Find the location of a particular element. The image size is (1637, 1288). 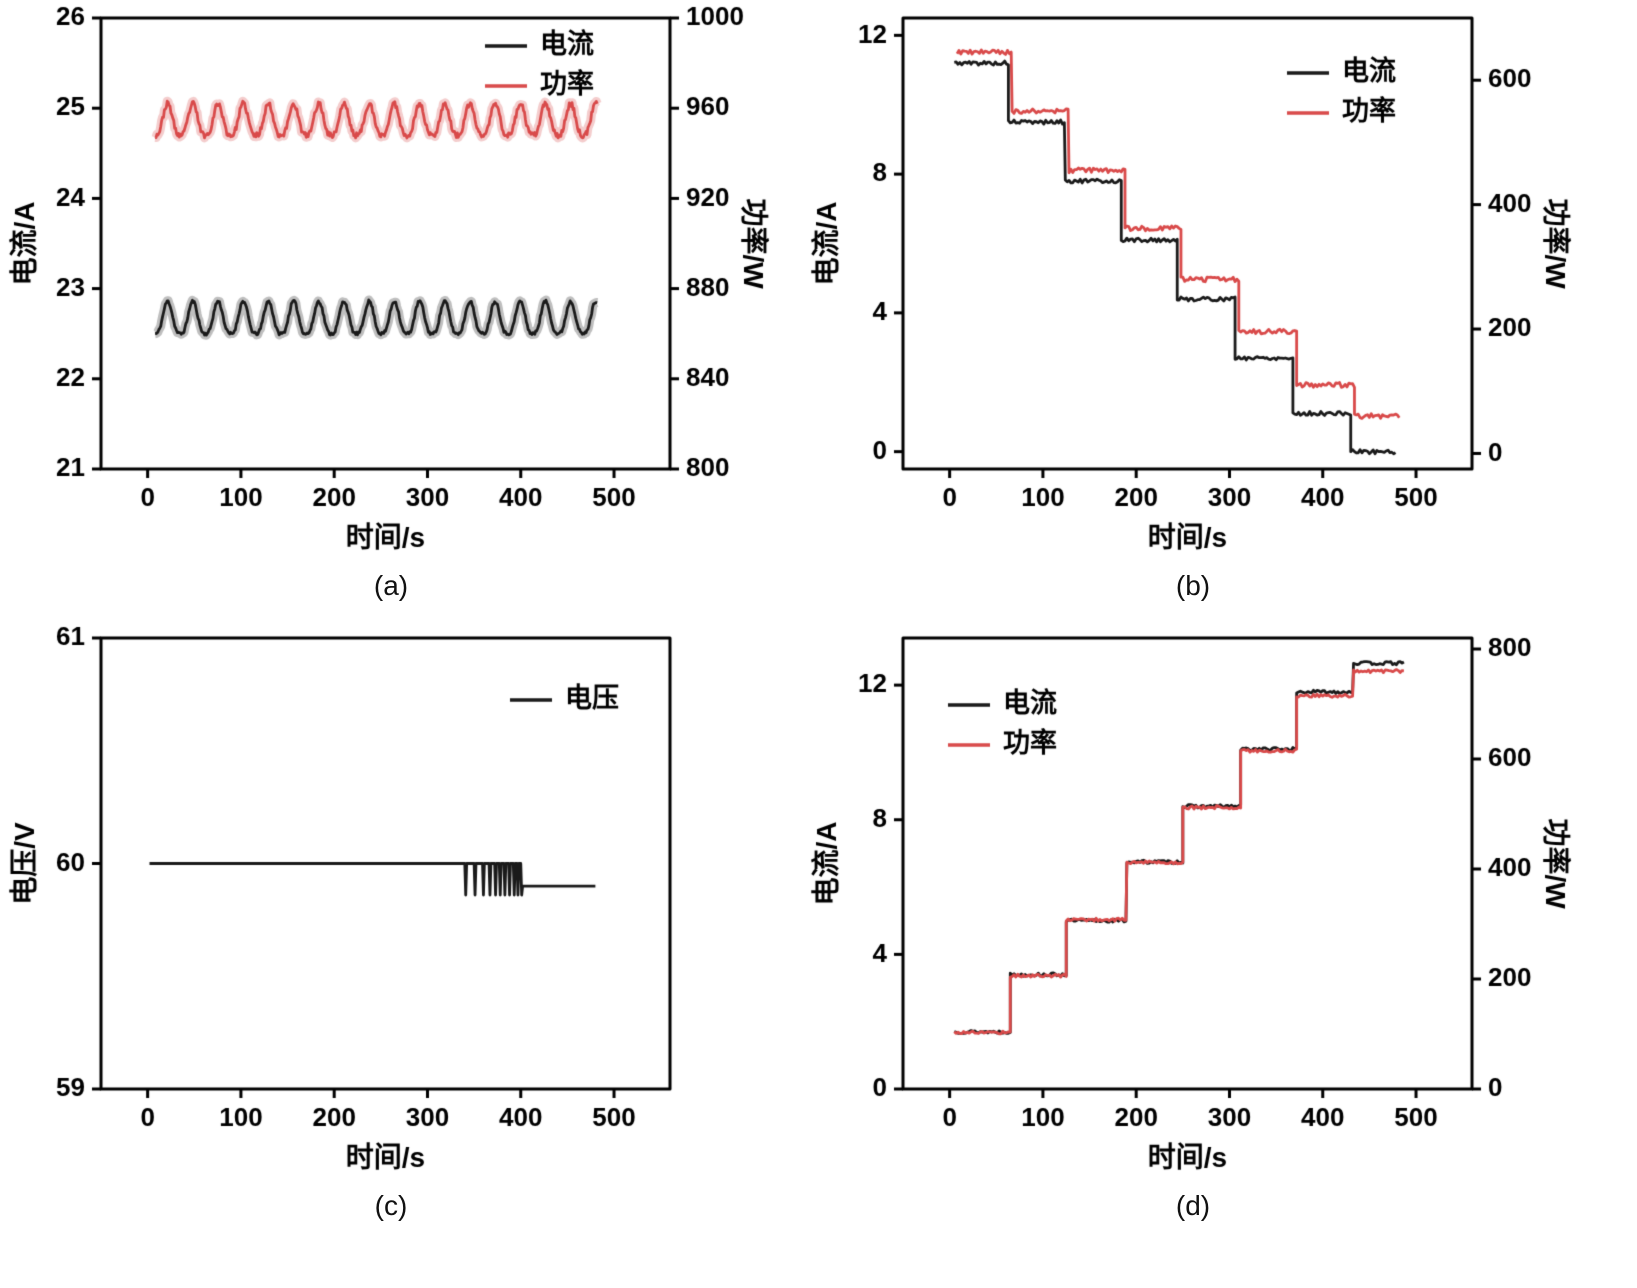

caption-c: (c) is located at coordinates (391, 1205).